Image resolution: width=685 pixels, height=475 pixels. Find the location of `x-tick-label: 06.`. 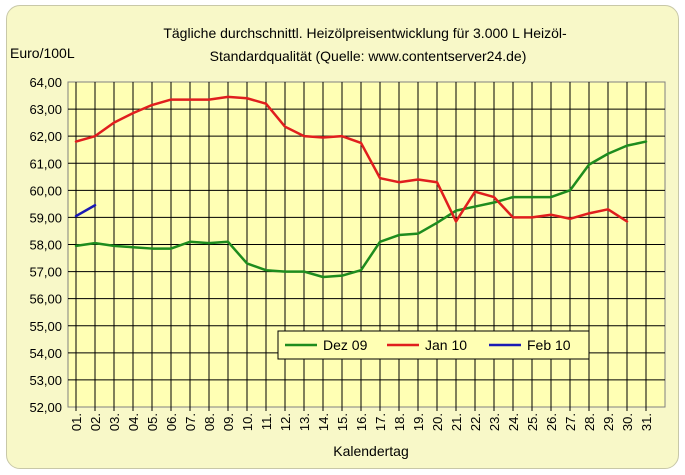

x-tick-label: 06. is located at coordinates (171, 422).